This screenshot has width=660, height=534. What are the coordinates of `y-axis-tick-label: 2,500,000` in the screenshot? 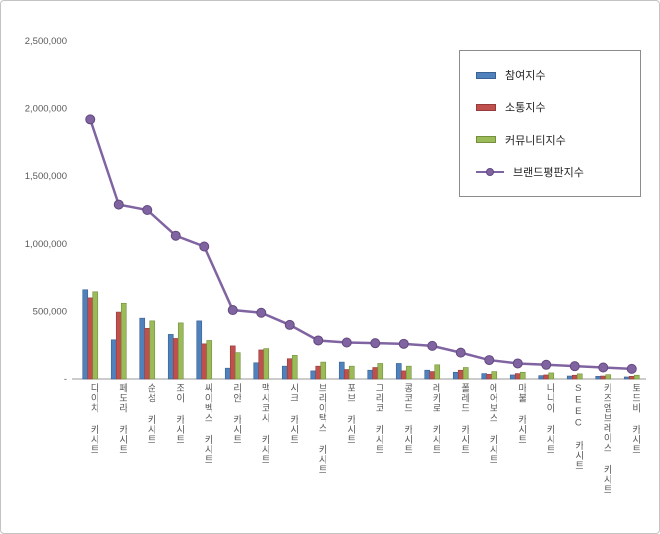 It's located at (46, 41).